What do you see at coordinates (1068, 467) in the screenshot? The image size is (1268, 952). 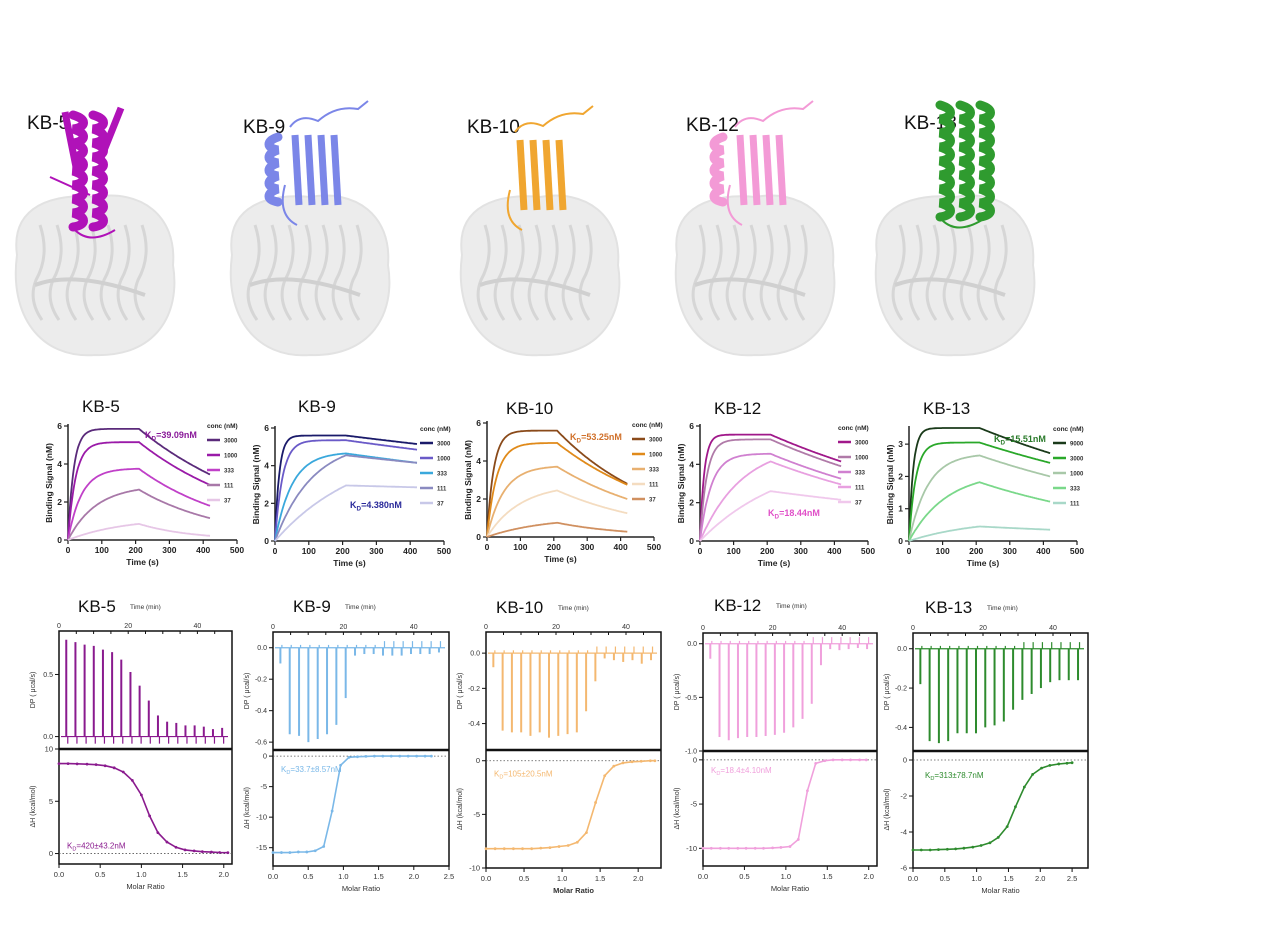 I see `legend: conc (nM) 9000 3000 1000 333 111` at bounding box center [1068, 467].